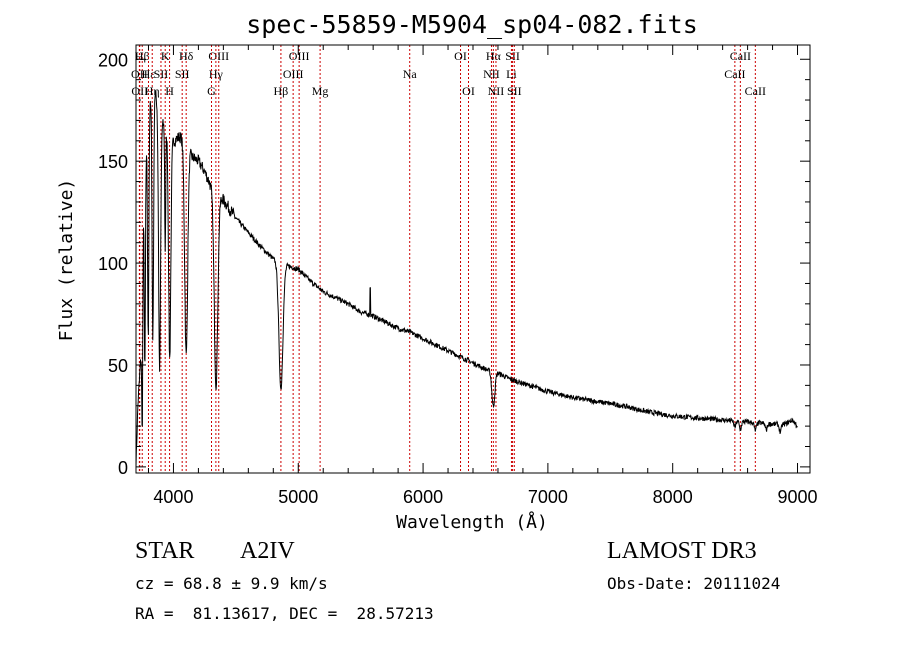  What do you see at coordinates (165, 56) in the screenshot?
I see `spectral-line-label: K` at bounding box center [165, 56].